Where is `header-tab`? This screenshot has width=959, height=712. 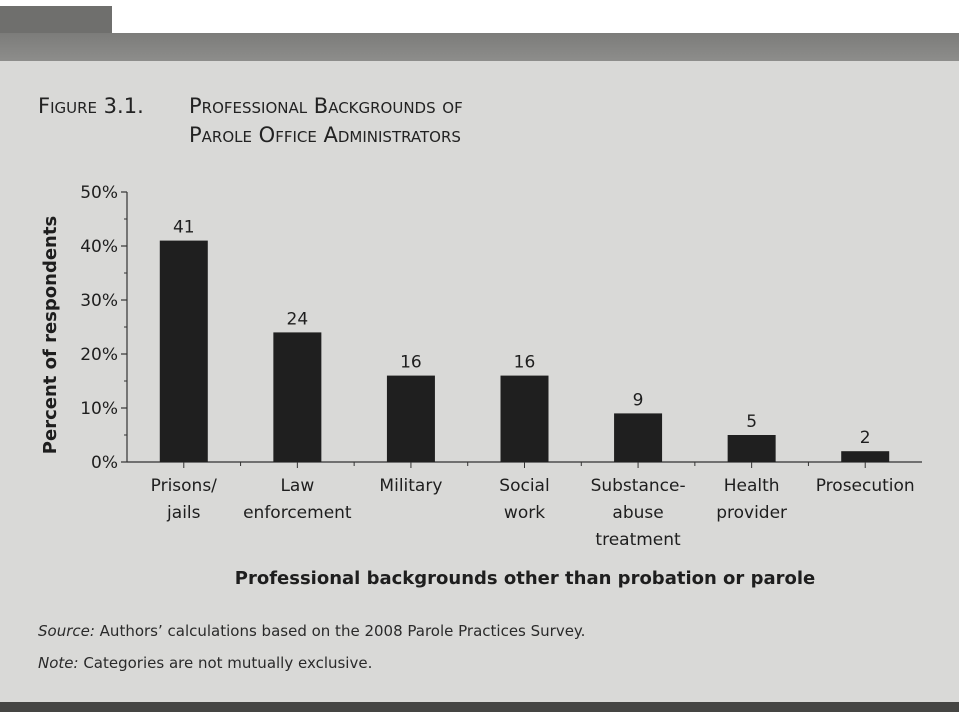
header-tab is located at coordinates (56, 21).